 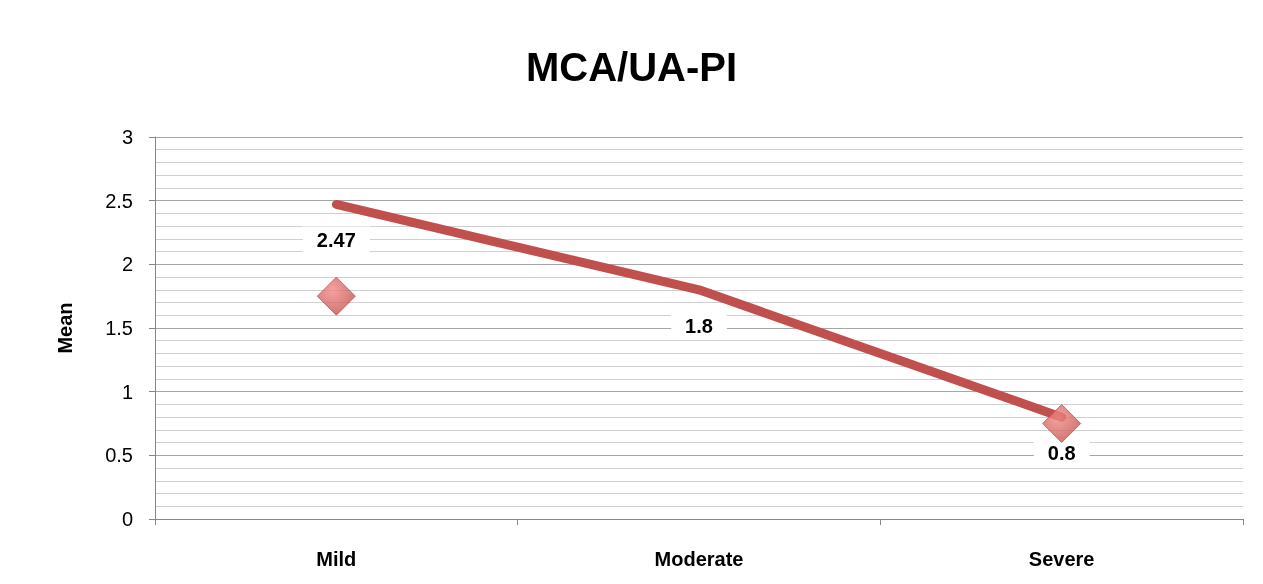 I want to click on data-label: 1.8, so click(x=699, y=325).